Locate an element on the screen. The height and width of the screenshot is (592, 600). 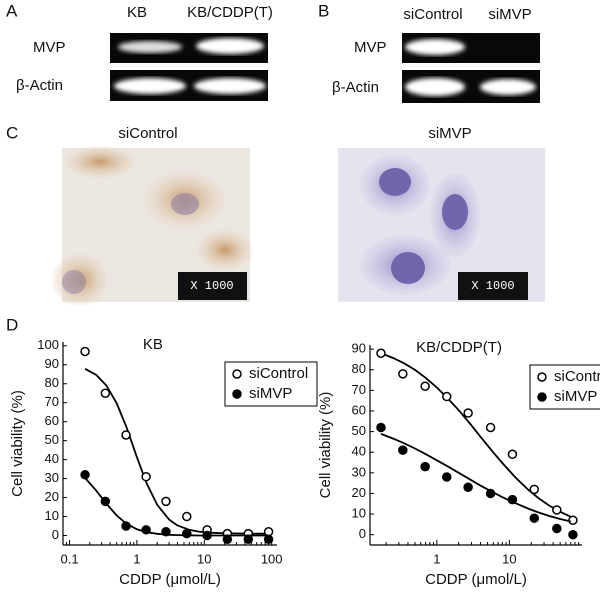
chart-title: KB/CDDP(T) is located at coordinates (459, 347).